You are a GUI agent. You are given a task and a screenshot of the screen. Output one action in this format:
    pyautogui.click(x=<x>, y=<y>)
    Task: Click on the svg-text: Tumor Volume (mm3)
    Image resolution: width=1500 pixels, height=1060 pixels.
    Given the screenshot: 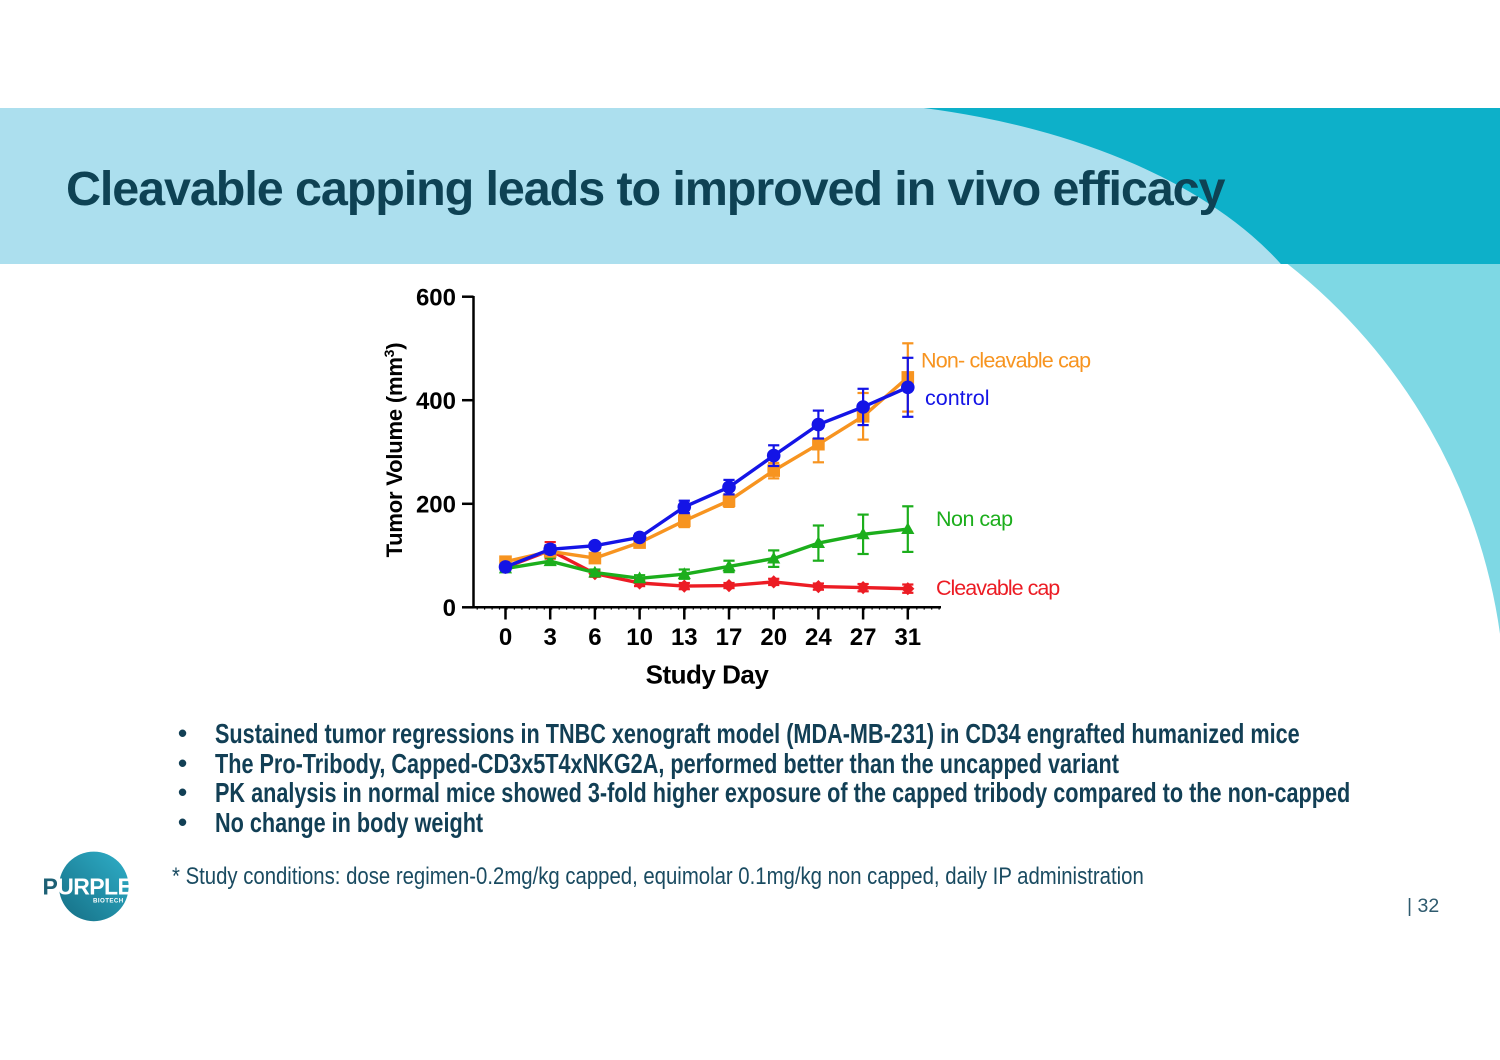 What is the action you would take?
    pyautogui.click(x=394, y=450)
    